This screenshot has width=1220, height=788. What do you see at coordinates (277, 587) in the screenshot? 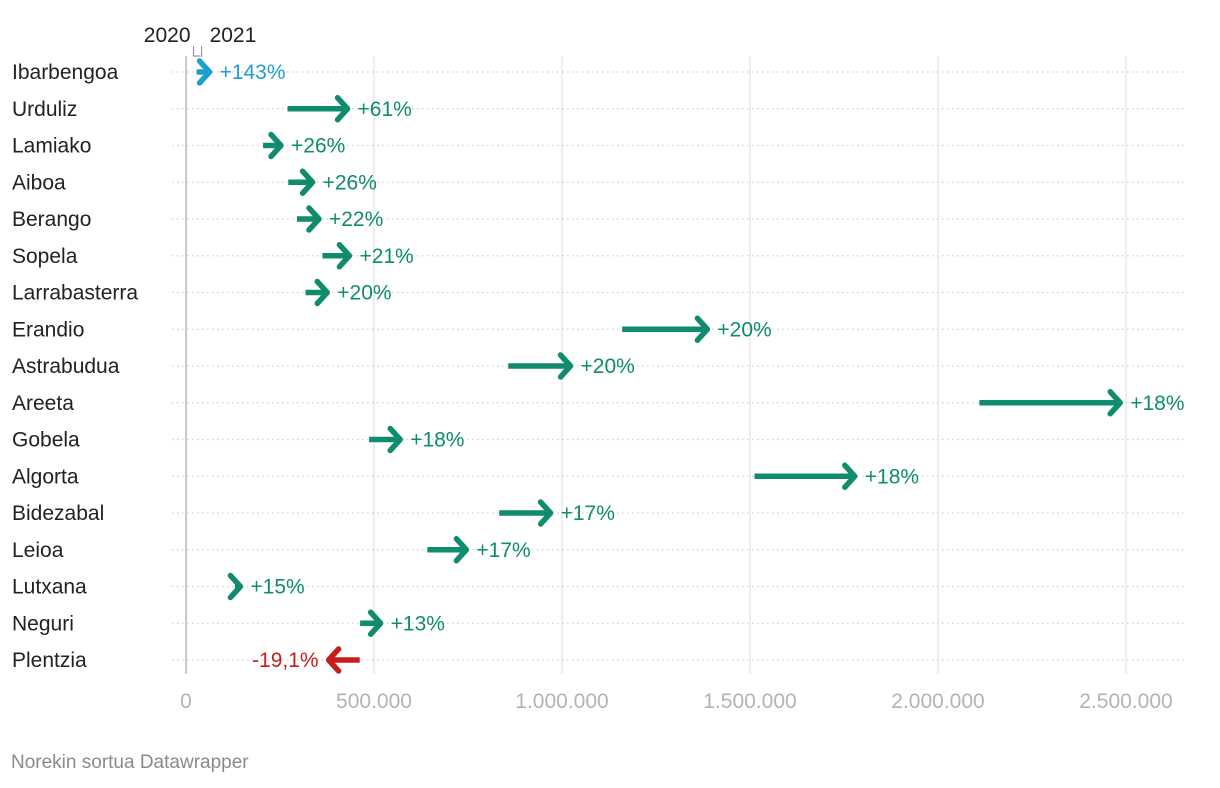
I see `change-label: +15%` at bounding box center [277, 587].